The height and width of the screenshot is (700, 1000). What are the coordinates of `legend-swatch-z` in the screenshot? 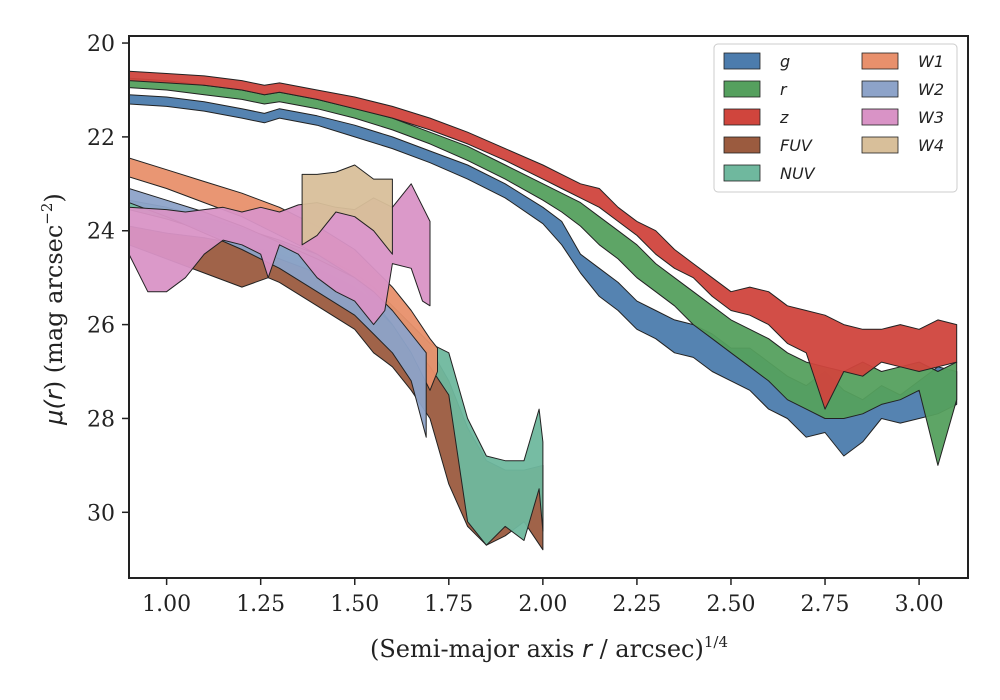 It's located at (742, 117).